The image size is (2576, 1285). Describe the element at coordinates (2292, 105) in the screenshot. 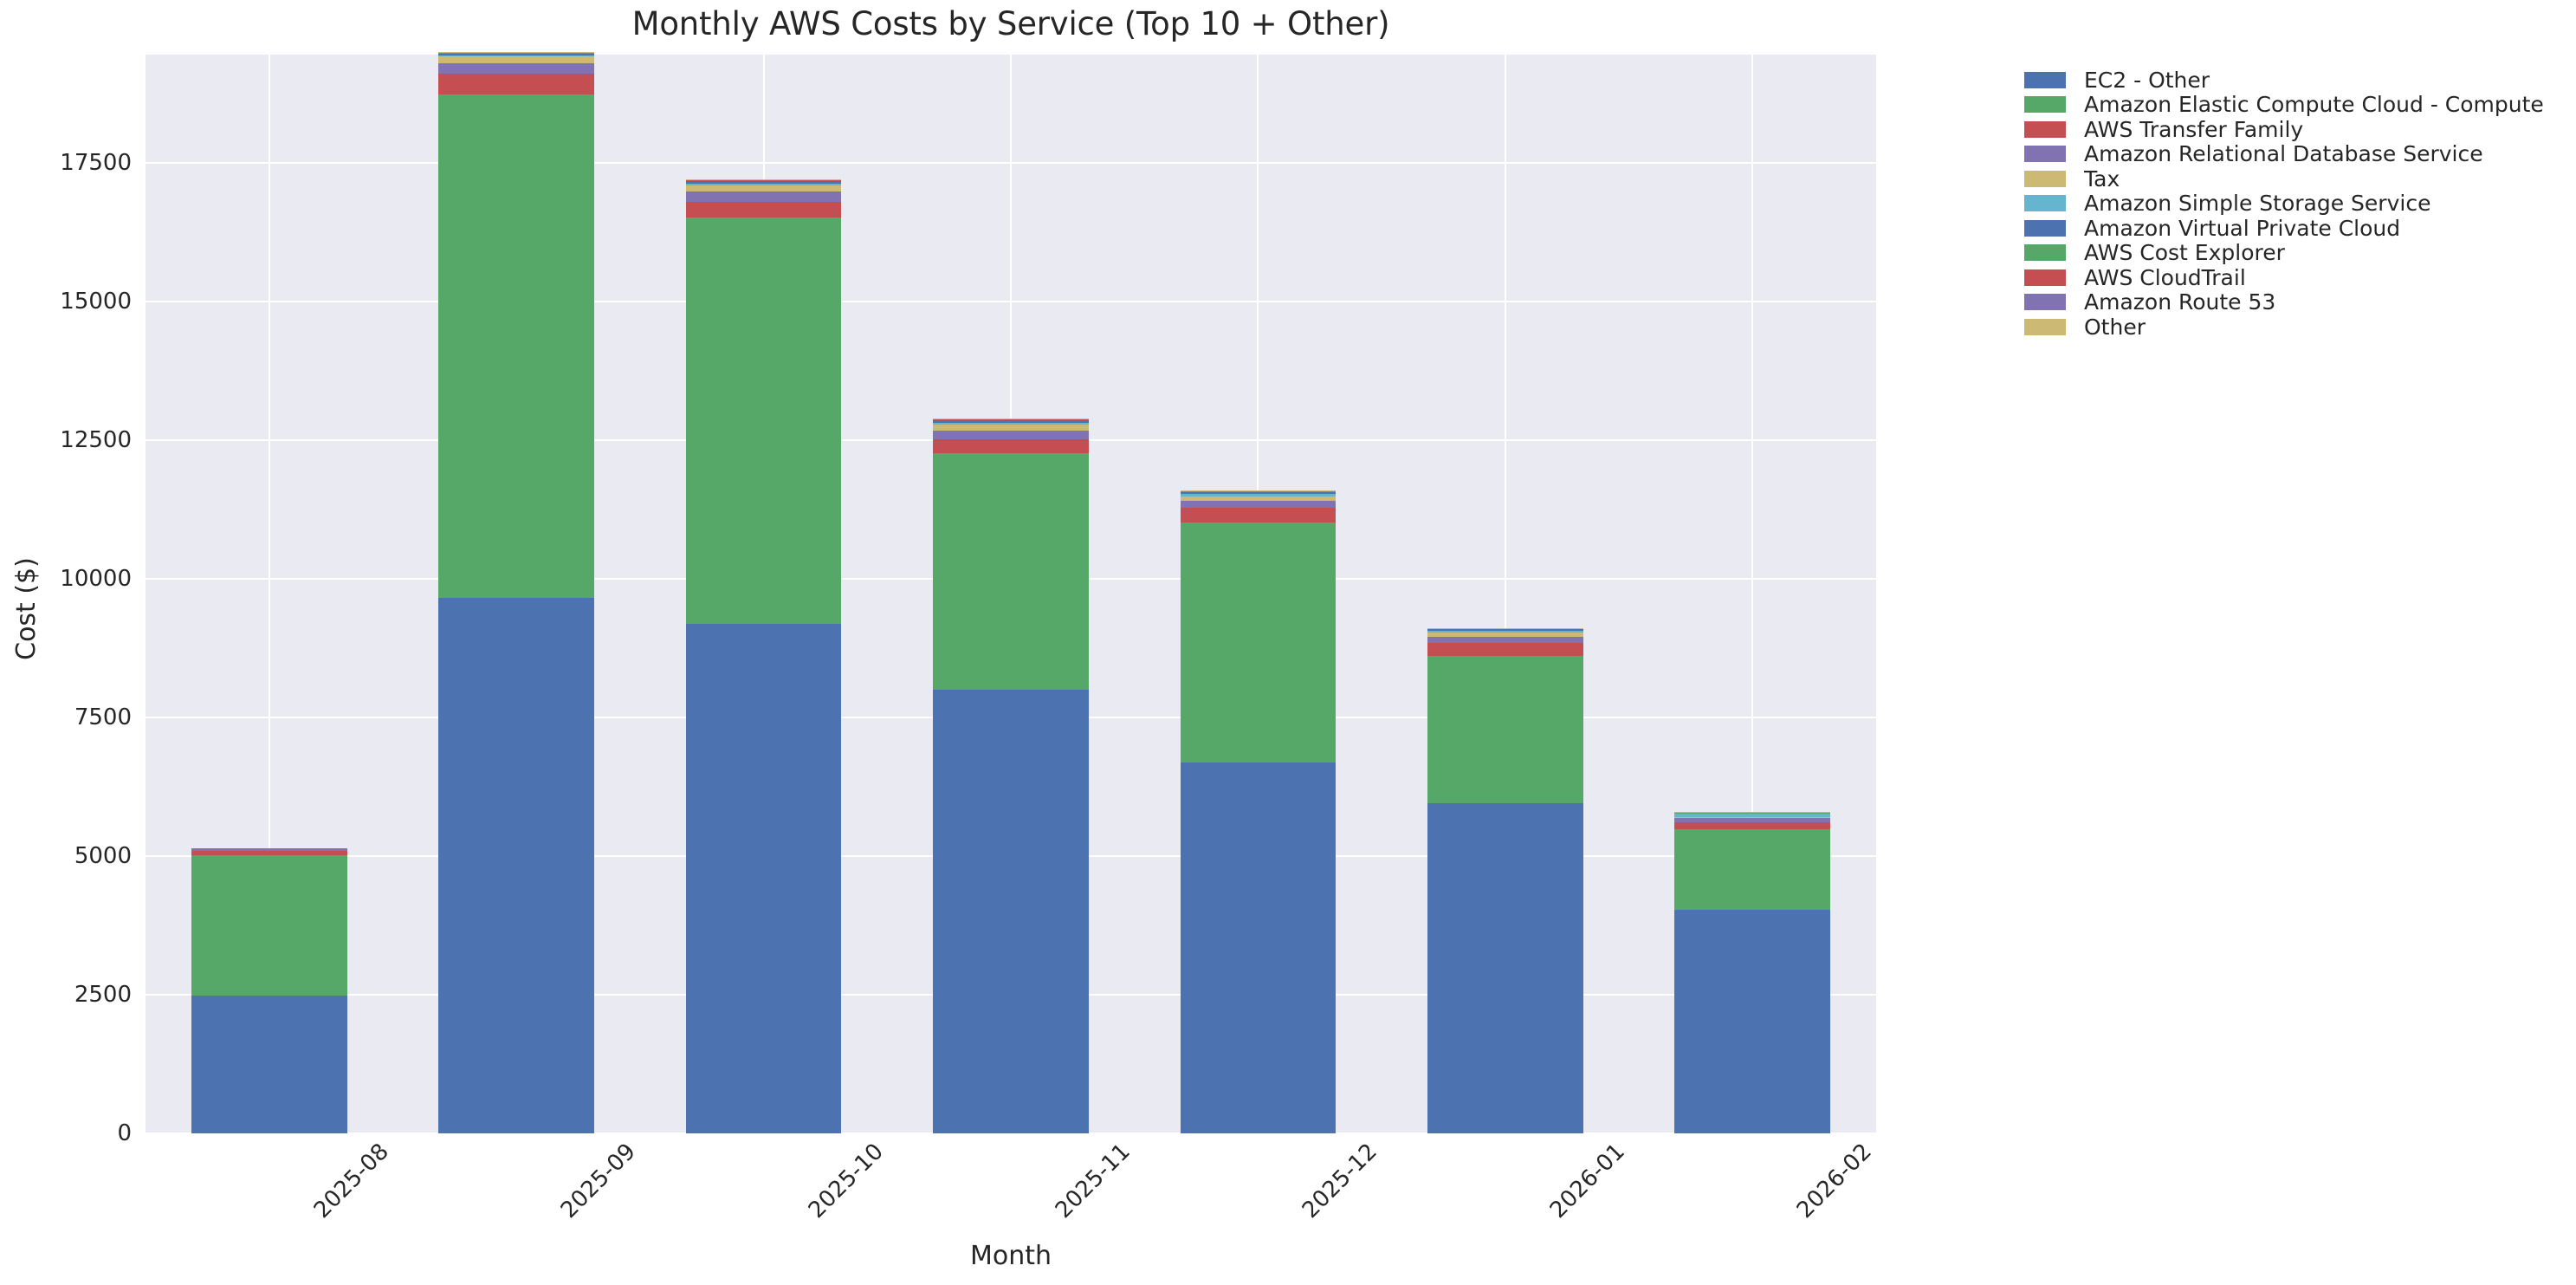

I see `legend-item: Amazon Elastic Compute Cloud - Compute` at that location.